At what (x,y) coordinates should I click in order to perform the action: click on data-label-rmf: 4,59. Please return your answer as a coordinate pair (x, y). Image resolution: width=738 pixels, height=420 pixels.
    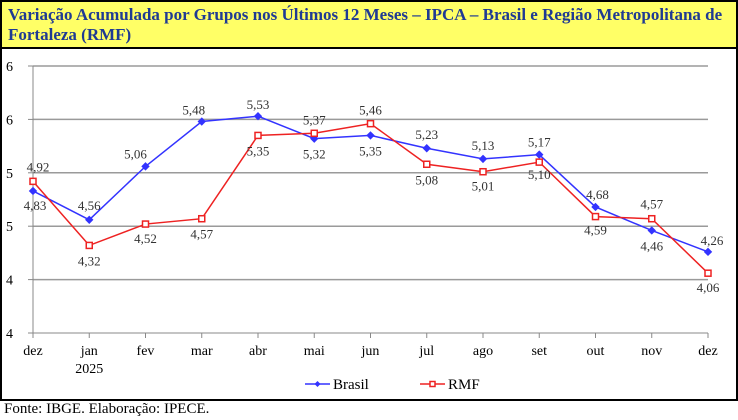
    Looking at the image, I should click on (595, 230).